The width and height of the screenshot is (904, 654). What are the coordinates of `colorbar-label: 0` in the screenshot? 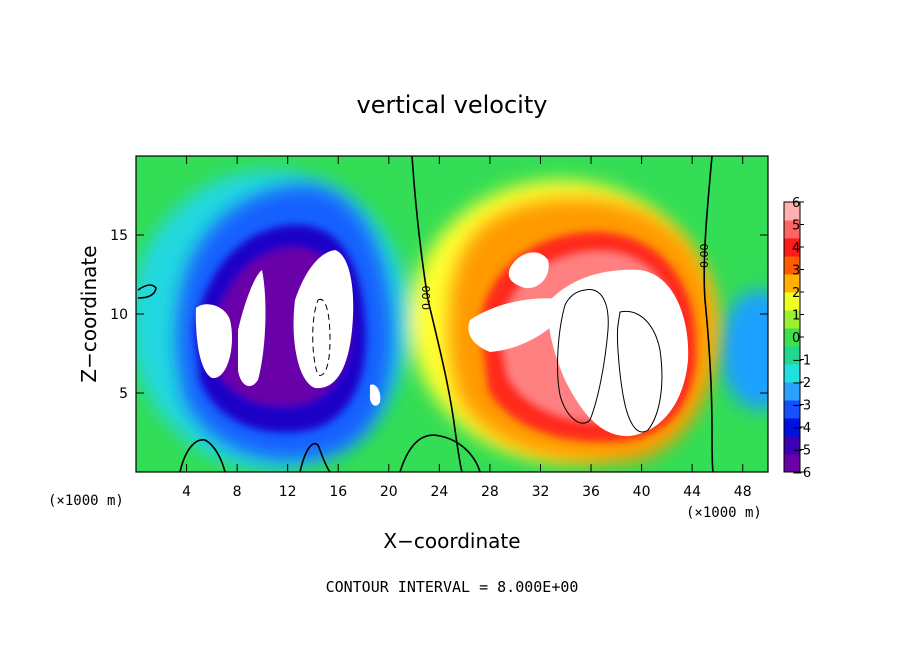 It's located at (796, 338).